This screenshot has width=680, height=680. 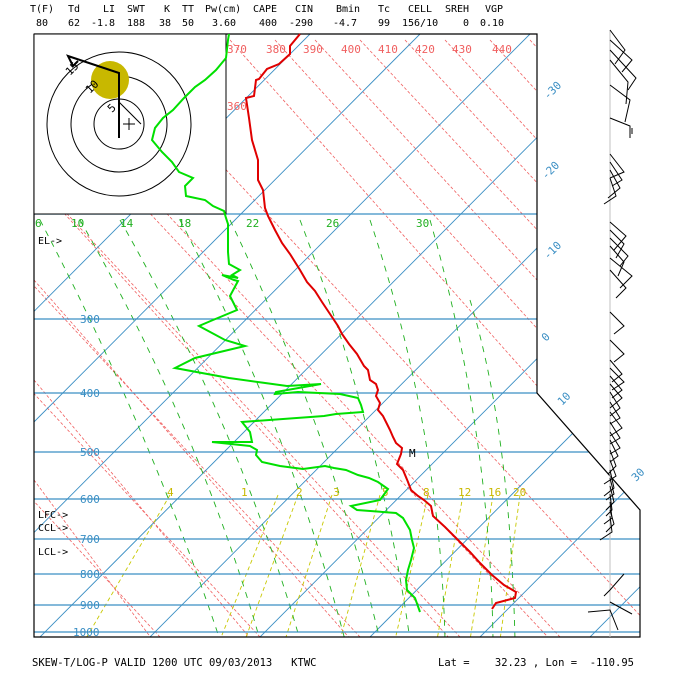 I want to click on lfc-label: LFC->, so click(x=53, y=515).